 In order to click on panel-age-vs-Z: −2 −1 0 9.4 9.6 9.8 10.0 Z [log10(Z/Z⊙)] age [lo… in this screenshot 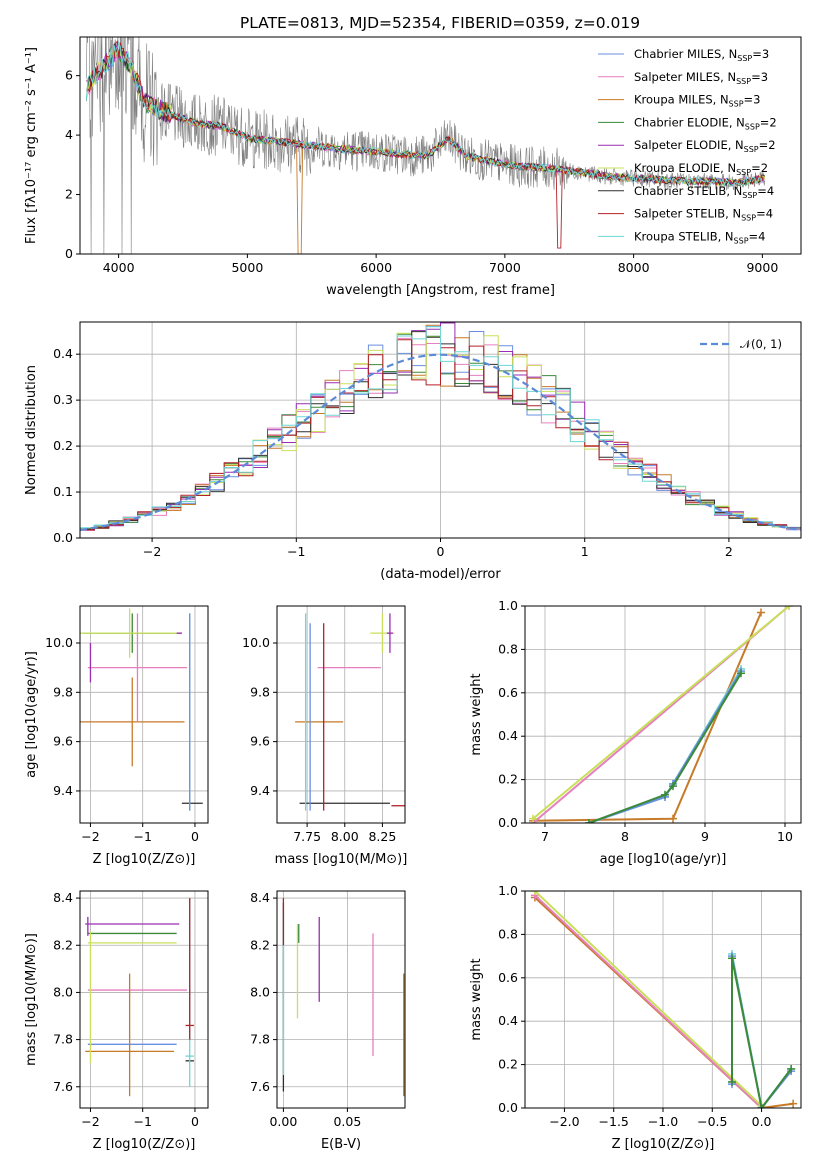, I will do `click(116, 736)`.